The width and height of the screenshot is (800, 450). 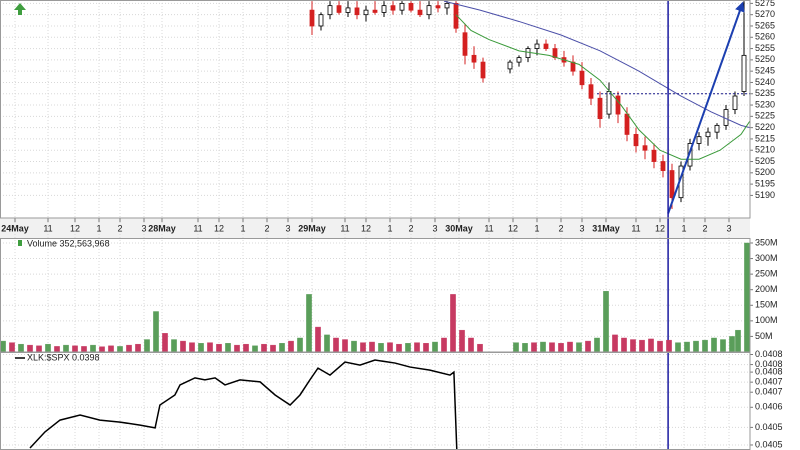 What do you see at coordinates (765, 104) in the screenshot?
I see `y-tick-label: 5230` at bounding box center [765, 104].